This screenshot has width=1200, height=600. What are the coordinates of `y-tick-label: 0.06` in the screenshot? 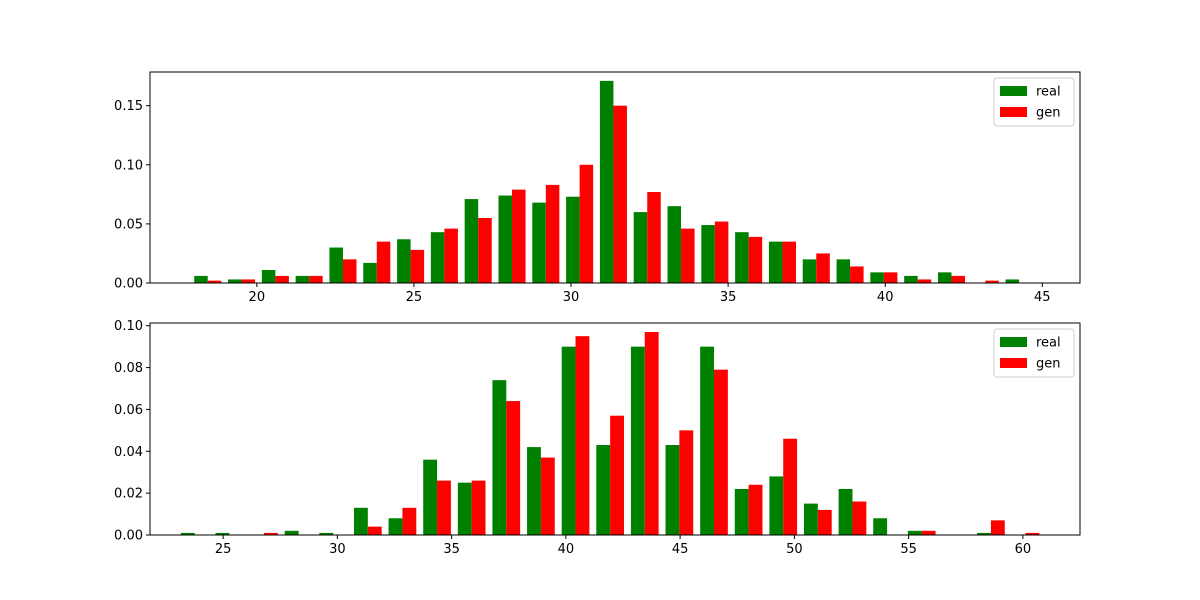 It's located at (128, 410).